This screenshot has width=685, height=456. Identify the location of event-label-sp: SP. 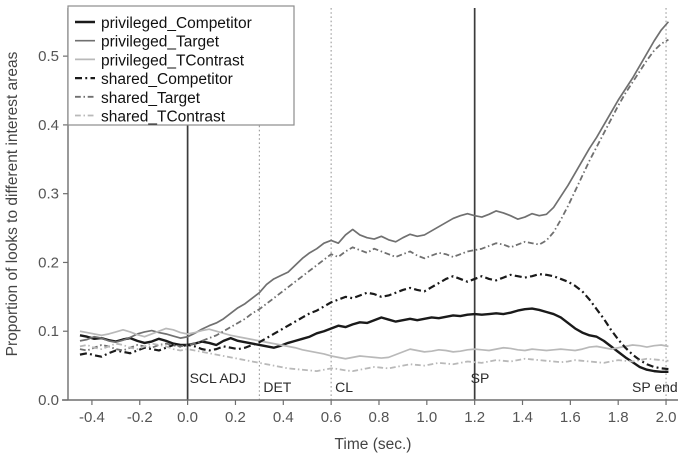
(480, 378).